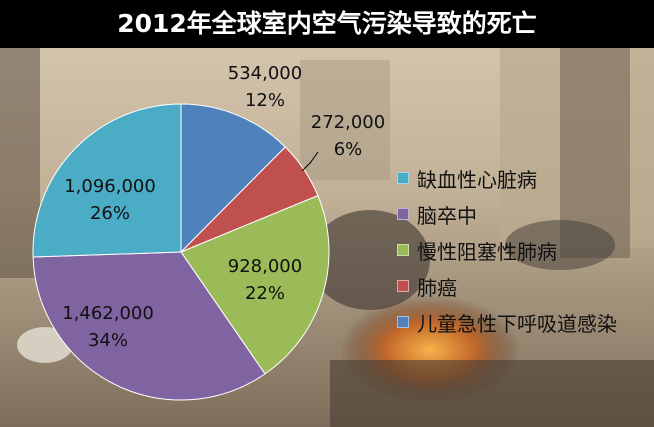  Describe the element at coordinates (447, 215) in the screenshot. I see `legend-label: 脑卒中` at that location.